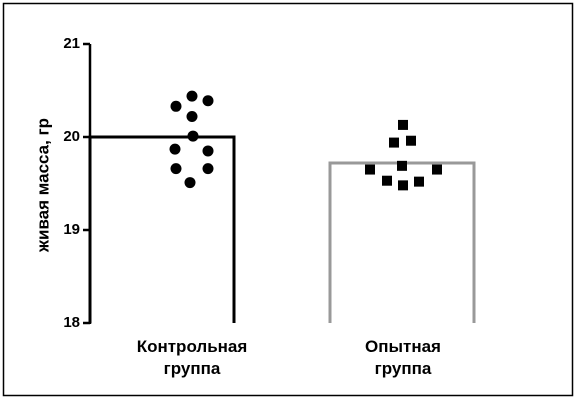 Image resolution: width=577 pixels, height=401 pixels. What do you see at coordinates (403, 357) in the screenshot?
I see `x-tick-label: Опытная группа` at bounding box center [403, 357].